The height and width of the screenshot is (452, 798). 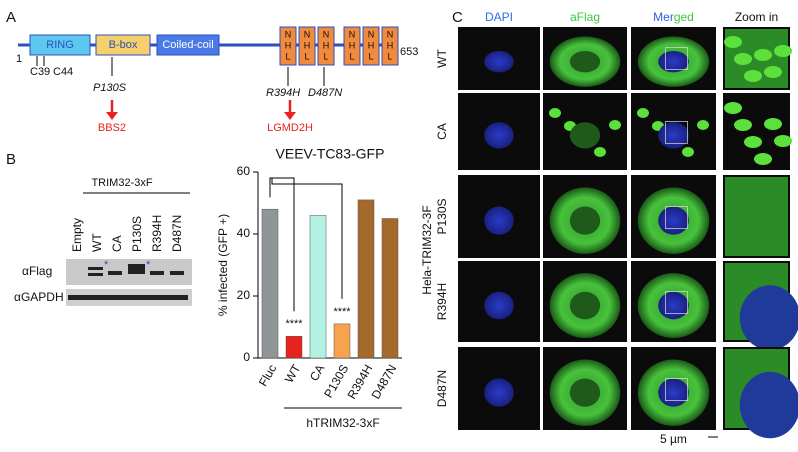 I want to click on y-tick-label: 20, so click(x=244, y=295).